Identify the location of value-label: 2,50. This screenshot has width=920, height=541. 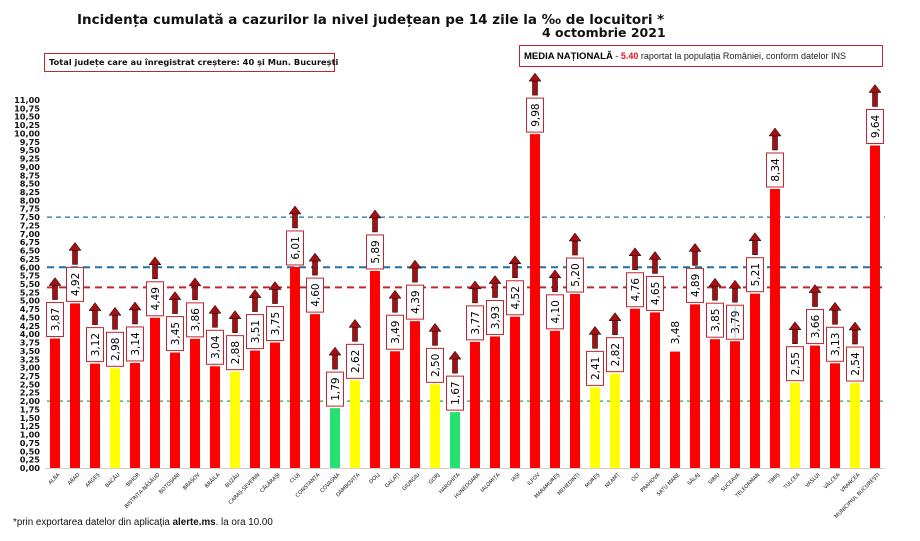
(435, 352).